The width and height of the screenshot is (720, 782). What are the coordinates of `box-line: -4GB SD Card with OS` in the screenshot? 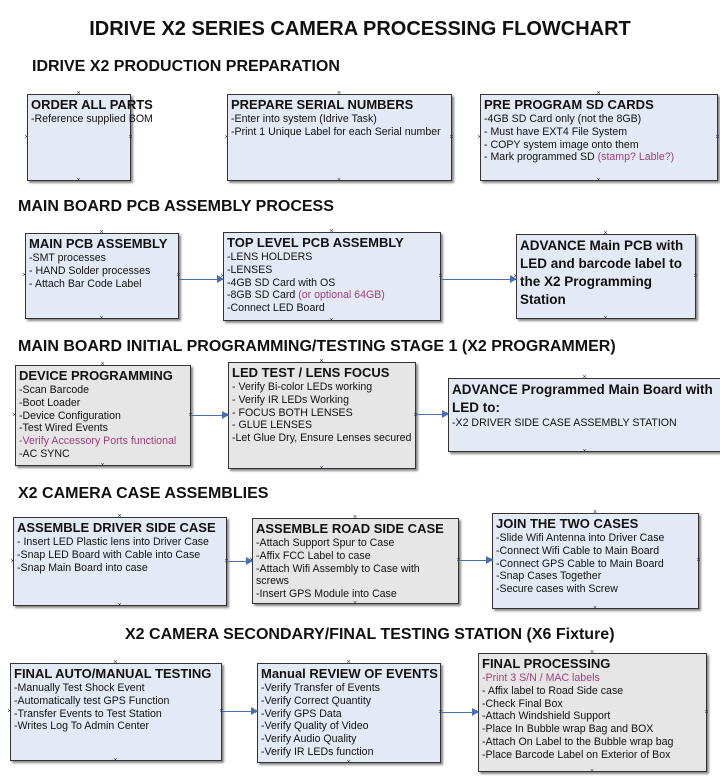 It's located at (332, 283).